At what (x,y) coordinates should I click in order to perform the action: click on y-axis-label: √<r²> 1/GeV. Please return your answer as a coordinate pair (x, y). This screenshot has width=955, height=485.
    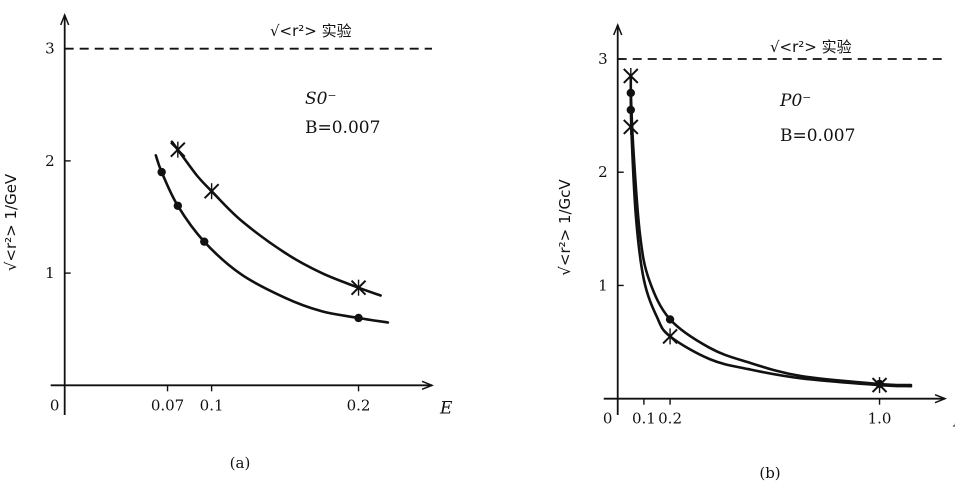
    Looking at the image, I should click on (11, 222).